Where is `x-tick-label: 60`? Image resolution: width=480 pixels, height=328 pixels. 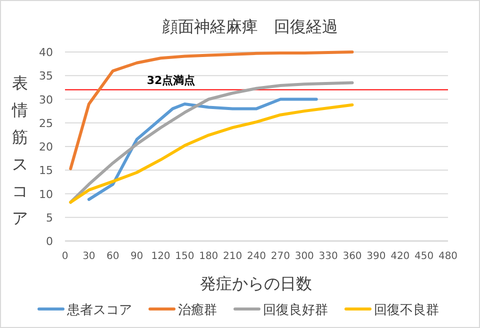
x-tick-label: 60 is located at coordinates (113, 256).